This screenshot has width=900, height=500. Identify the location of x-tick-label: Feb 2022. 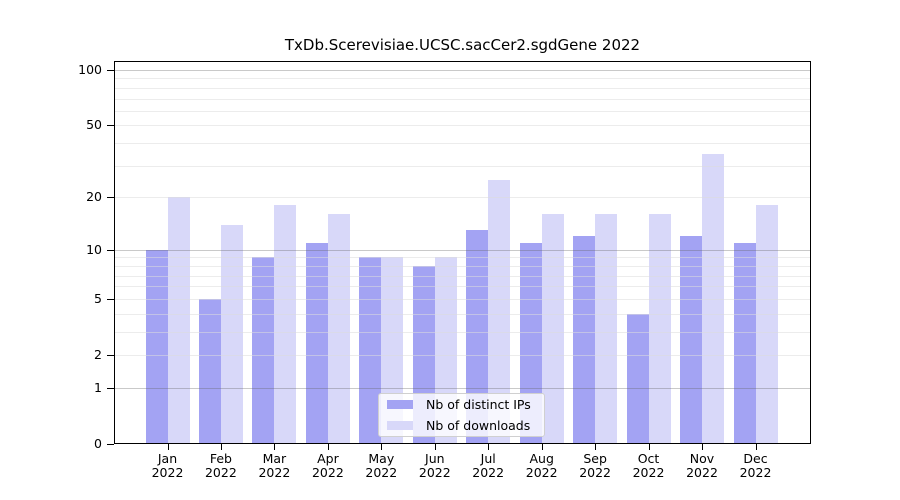
(221, 466).